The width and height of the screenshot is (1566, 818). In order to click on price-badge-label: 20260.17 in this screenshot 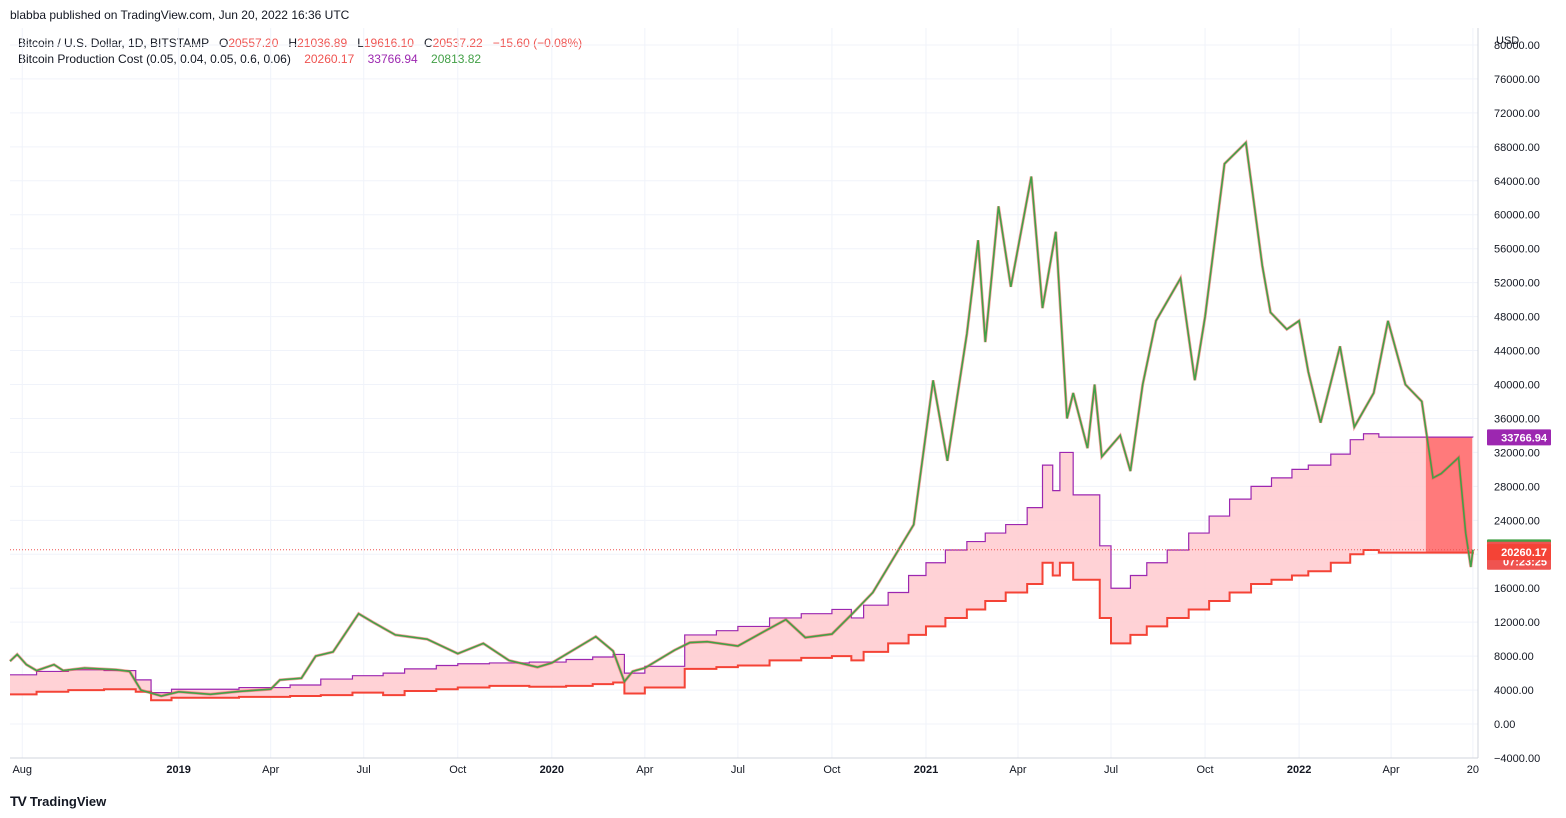, I will do `click(1524, 553)`.